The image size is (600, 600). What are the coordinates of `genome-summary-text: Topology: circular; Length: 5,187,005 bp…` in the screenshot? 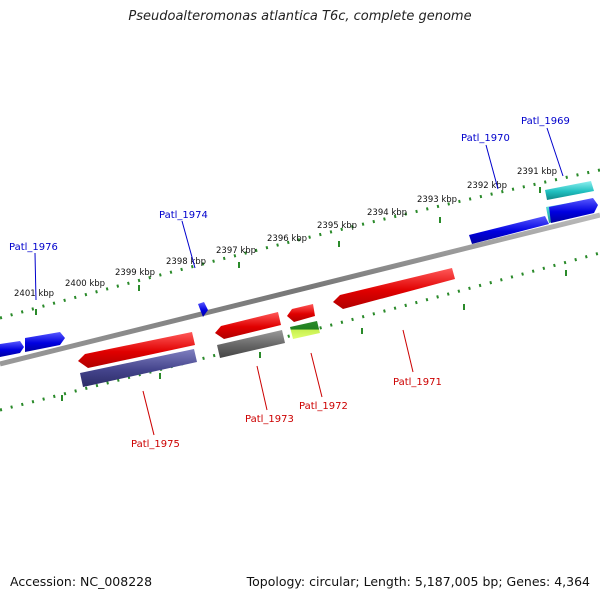 It's located at (418, 581).